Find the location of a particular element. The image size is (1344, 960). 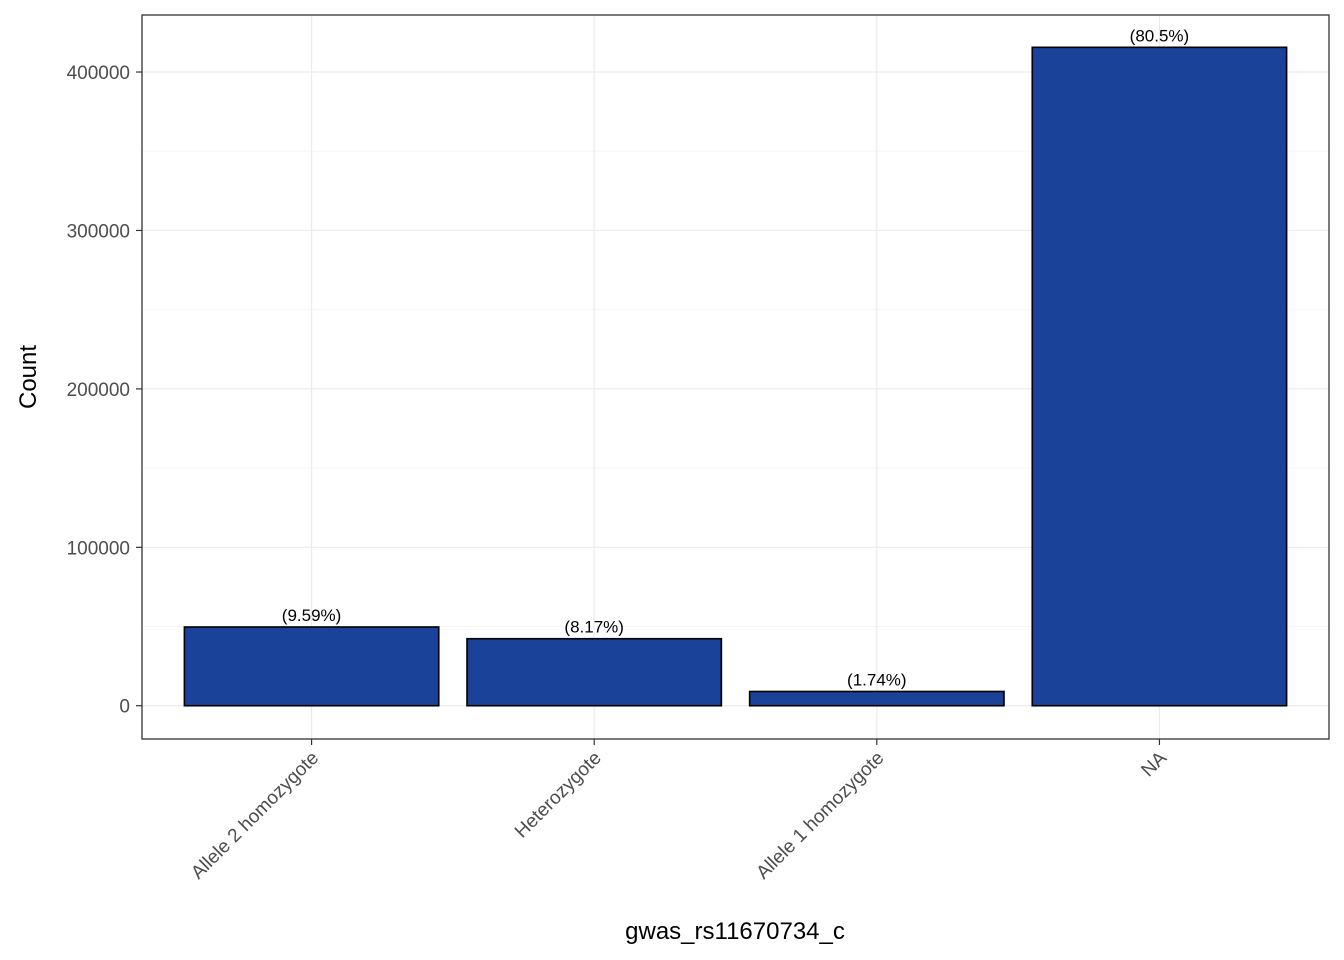

bar-data-label: (8.17%) is located at coordinates (594, 627).